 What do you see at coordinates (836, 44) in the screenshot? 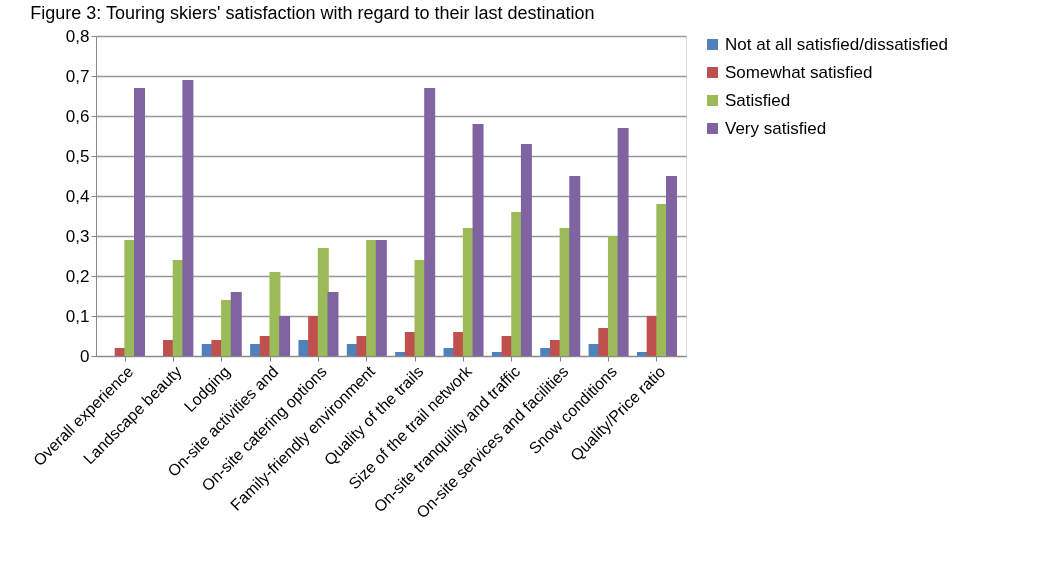
I see `legend-label: Not at all satisfied/dissatisfied` at bounding box center [836, 44].